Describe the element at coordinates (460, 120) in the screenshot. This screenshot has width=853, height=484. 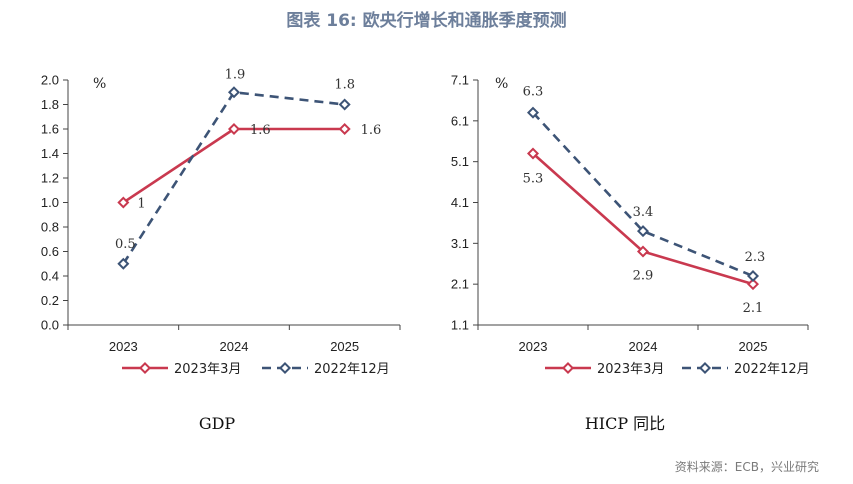
I see `y-tick-label: 6.1` at that location.